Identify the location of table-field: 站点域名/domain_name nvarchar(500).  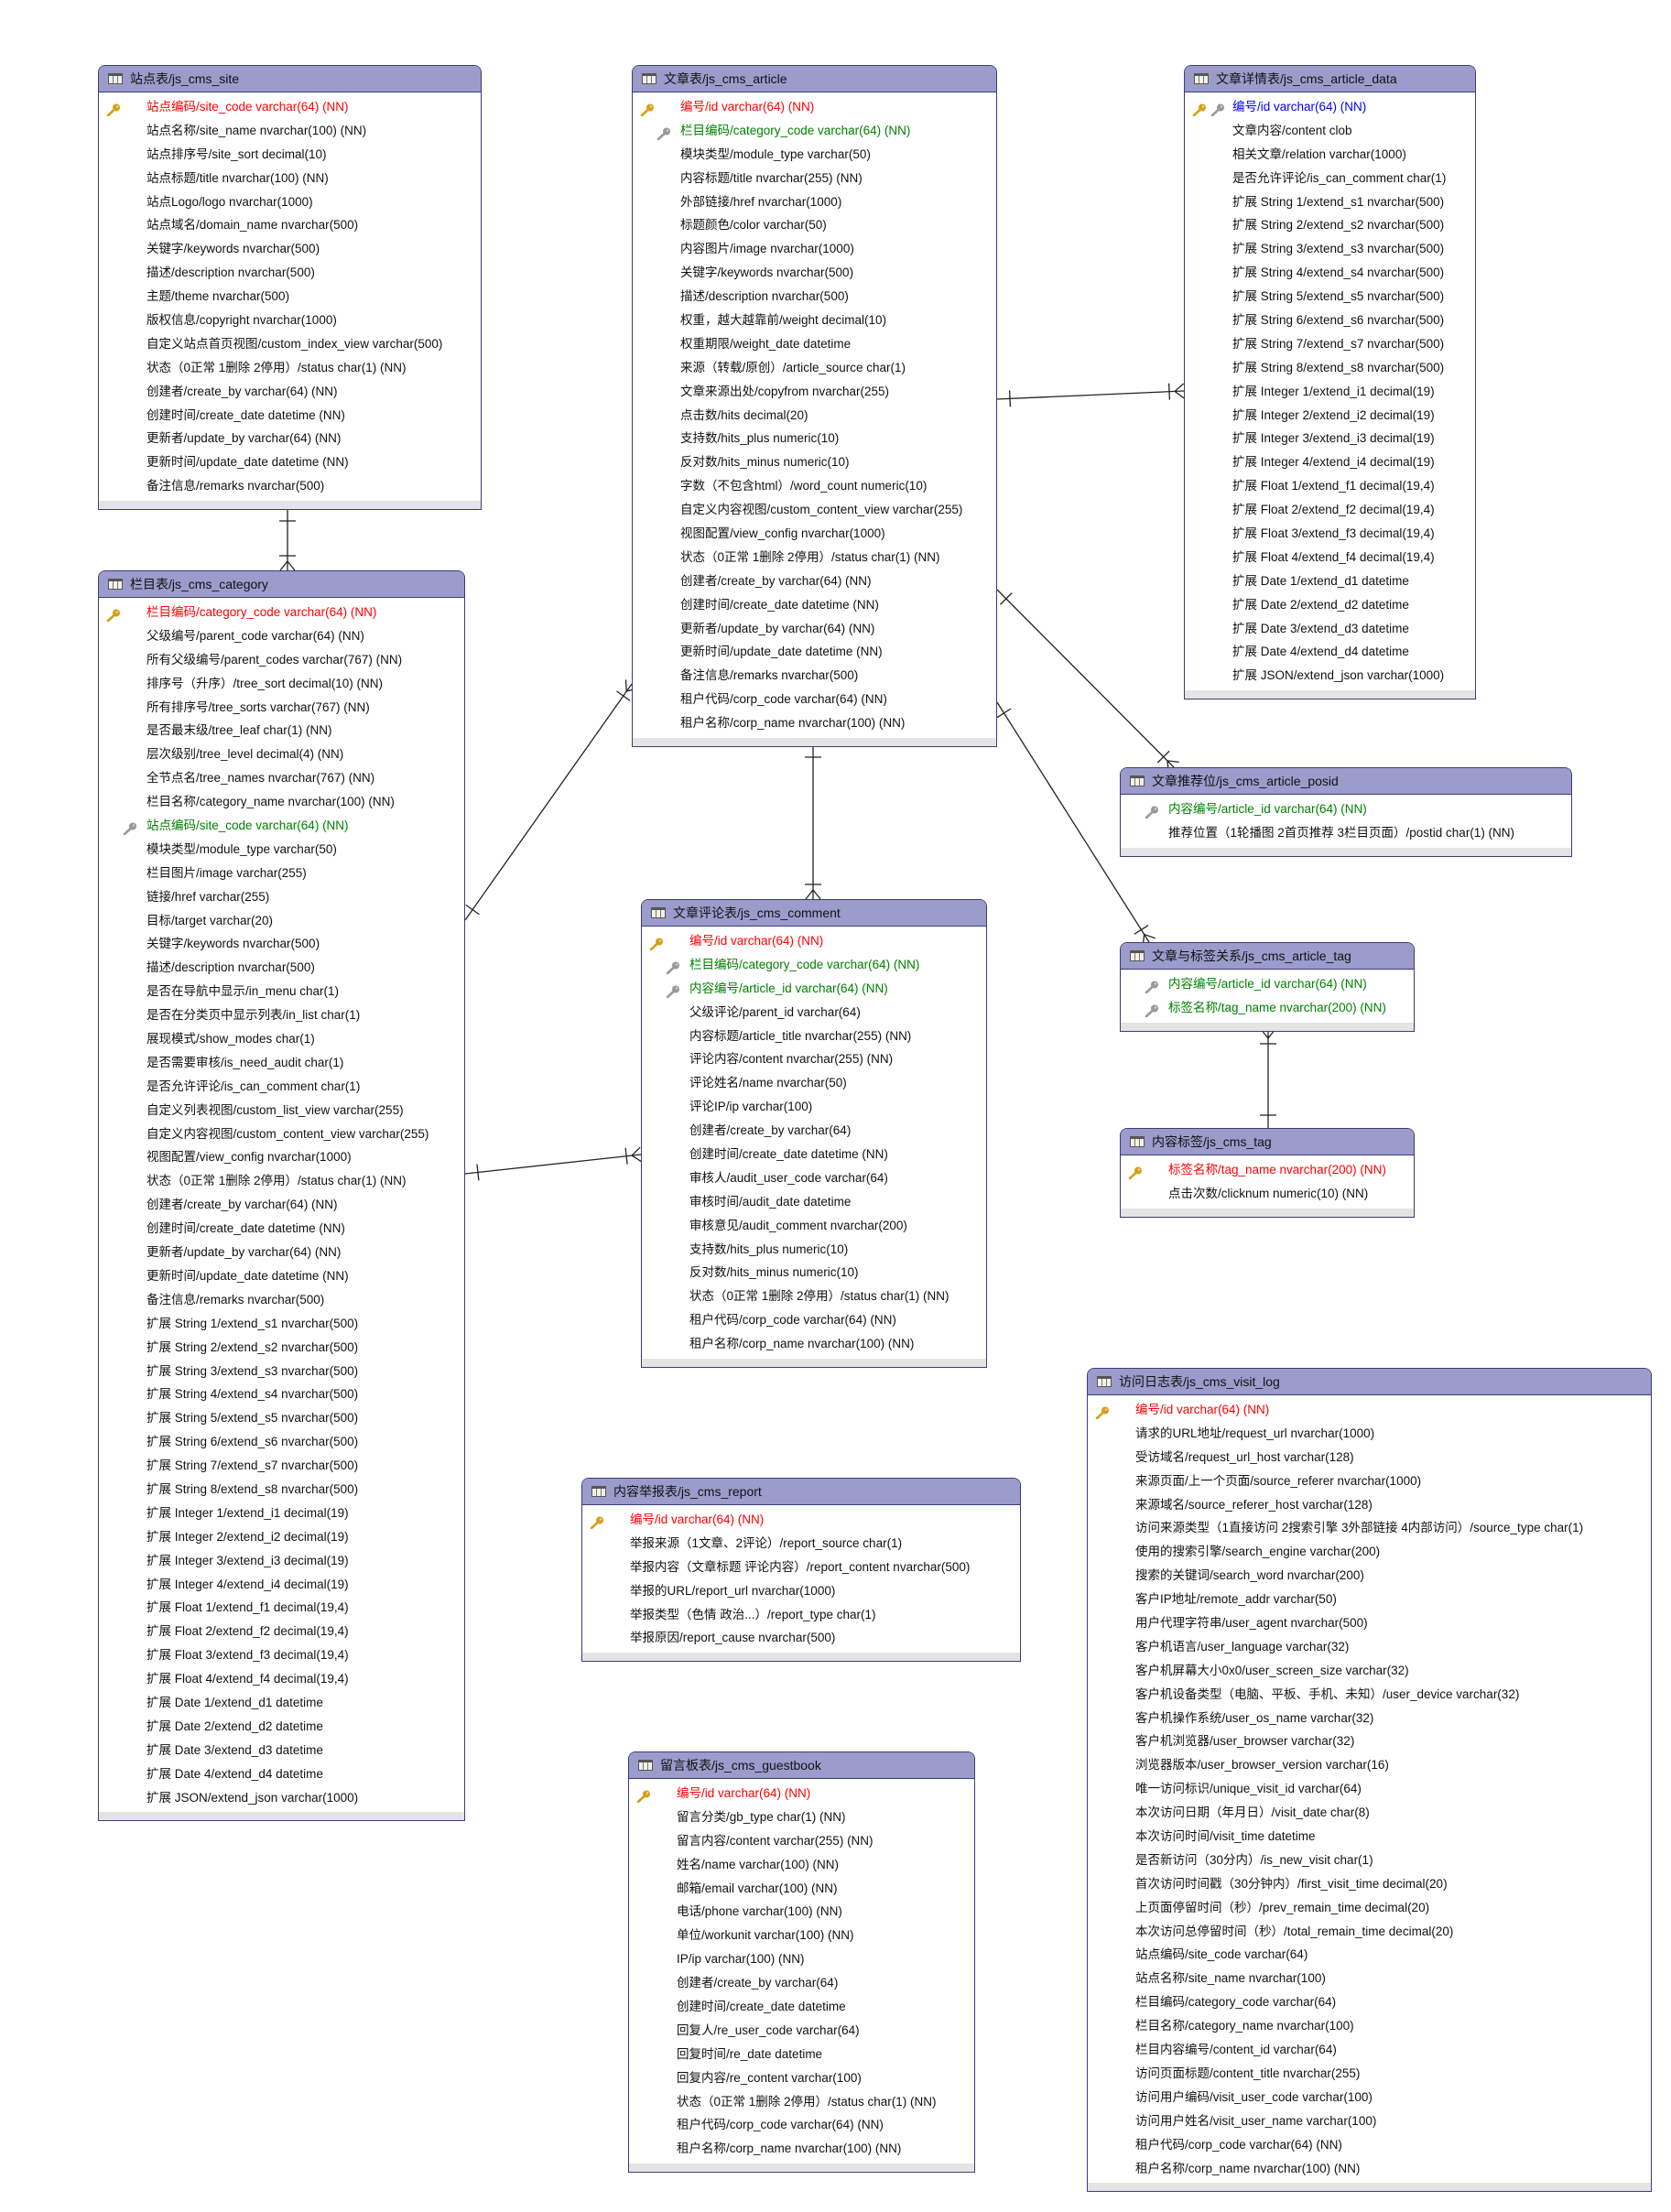
(290, 225).